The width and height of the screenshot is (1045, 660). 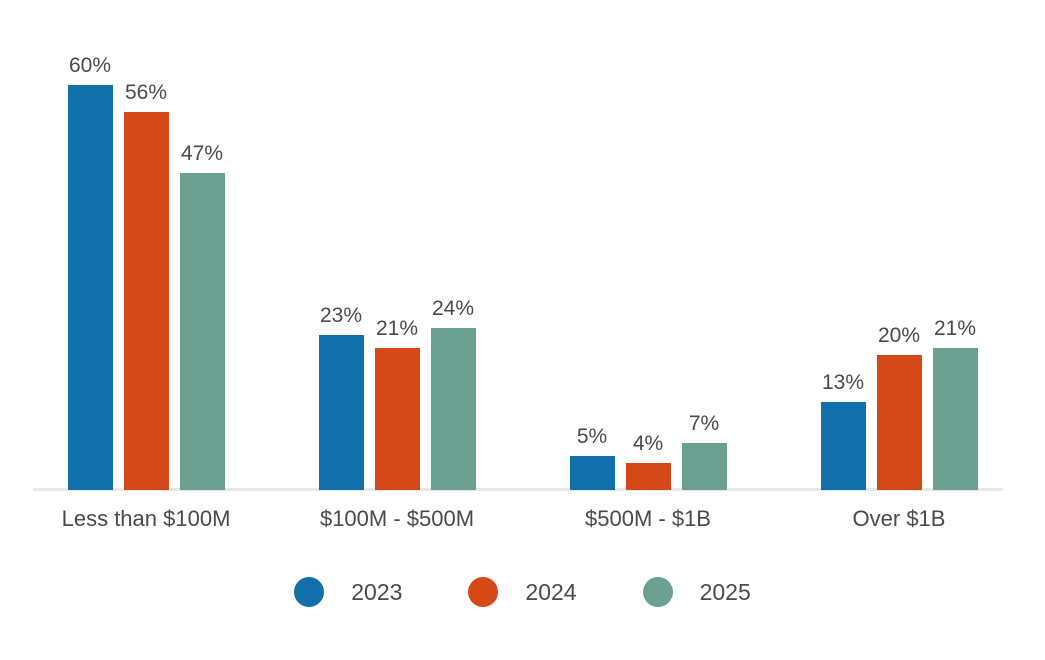 I want to click on bar-group: 60% 56% 47%, so click(x=146, y=272).